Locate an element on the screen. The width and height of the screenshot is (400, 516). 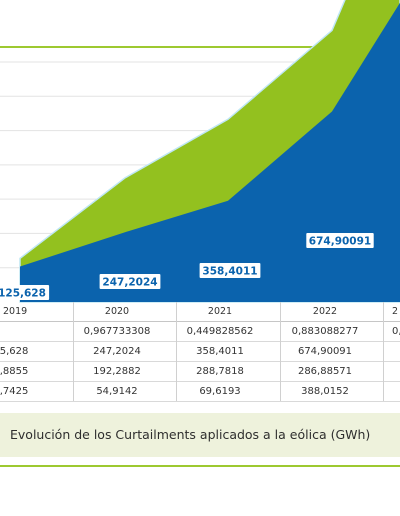
table-header-2020: 2020 is located at coordinates (117, 311).